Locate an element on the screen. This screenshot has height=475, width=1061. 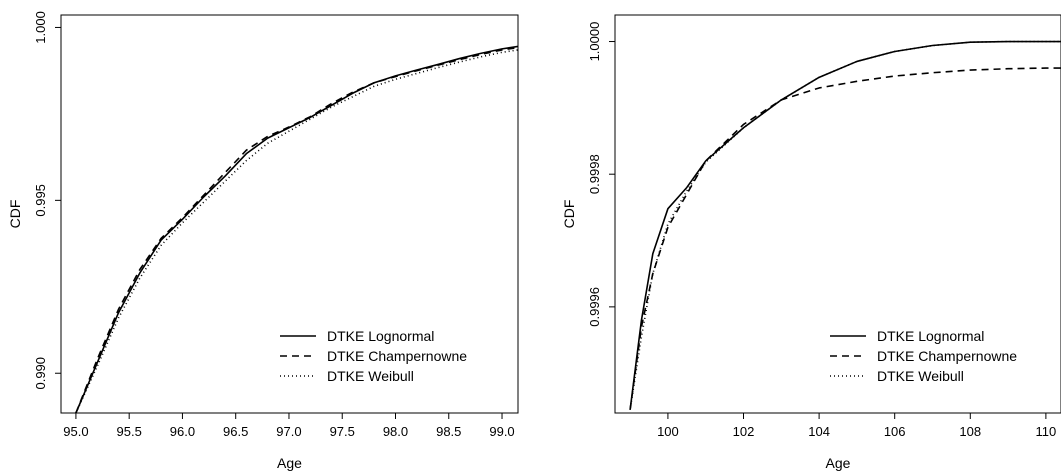
x-tick-label: 97.0 is located at coordinates (288, 431).